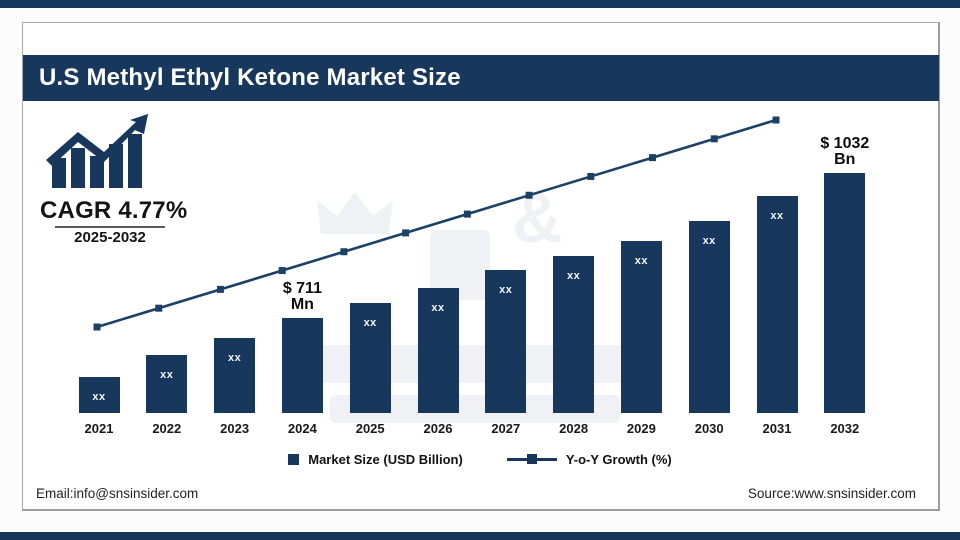 The height and width of the screenshot is (540, 960). Describe the element at coordinates (709, 428) in the screenshot. I see `x-axis-label-2030: 2030` at that location.